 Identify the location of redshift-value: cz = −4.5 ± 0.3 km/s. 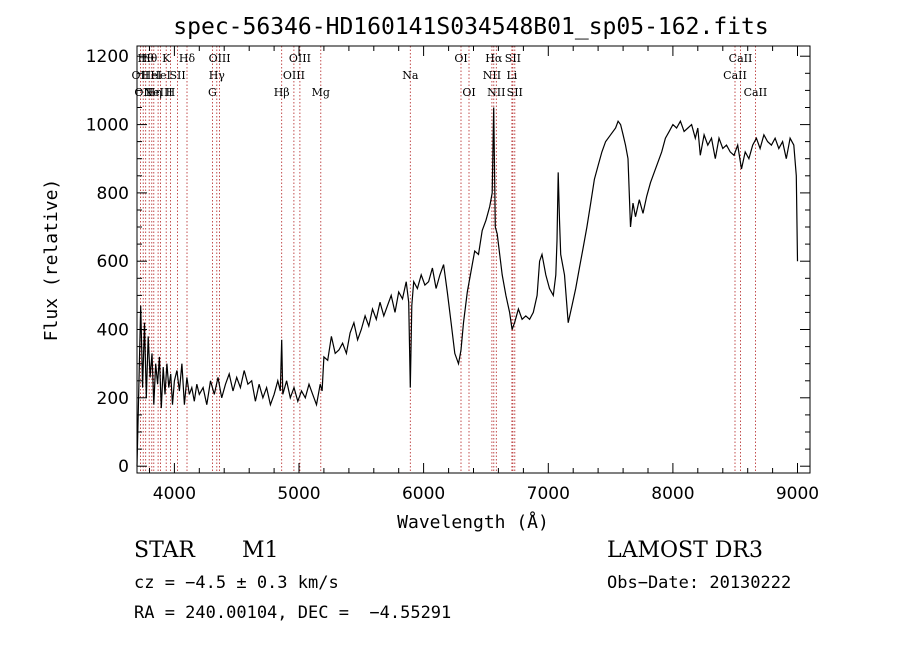
(236, 583).